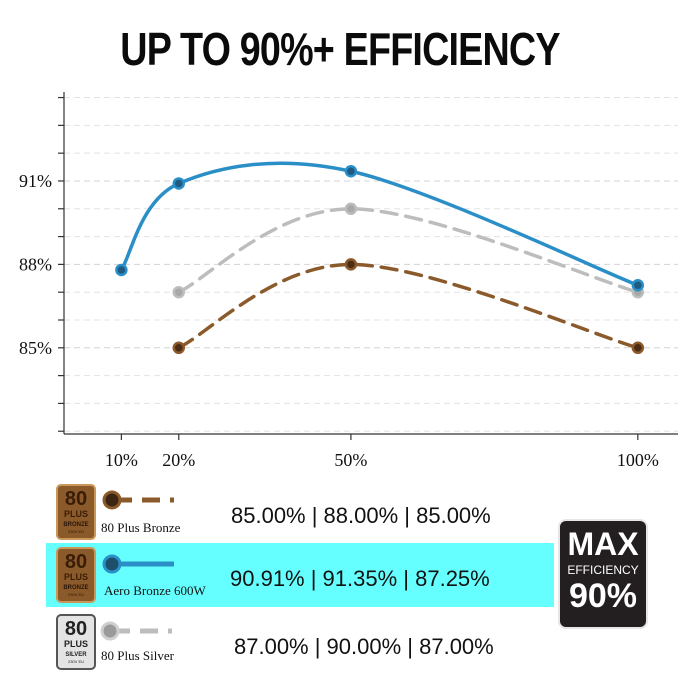 The image size is (700, 700). I want to click on max-efficiency-badge: MAX EFFICIENCY 90%, so click(603, 574).